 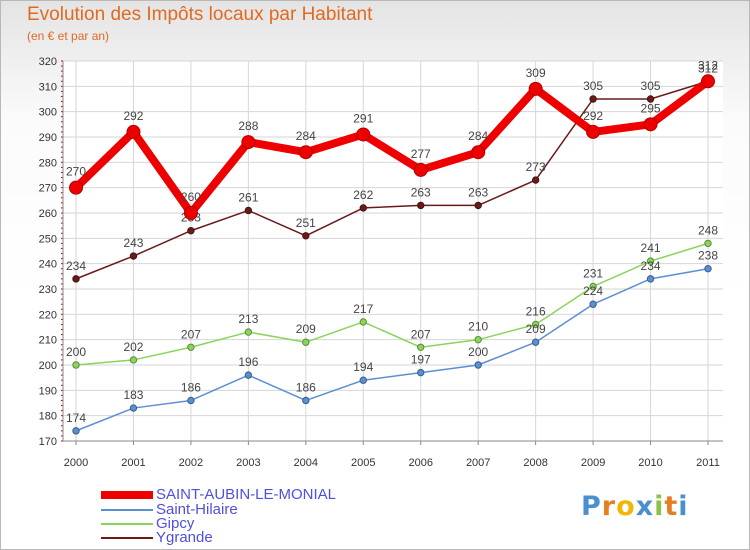 I want to click on x-tick-label: 2008, so click(x=535, y=463).